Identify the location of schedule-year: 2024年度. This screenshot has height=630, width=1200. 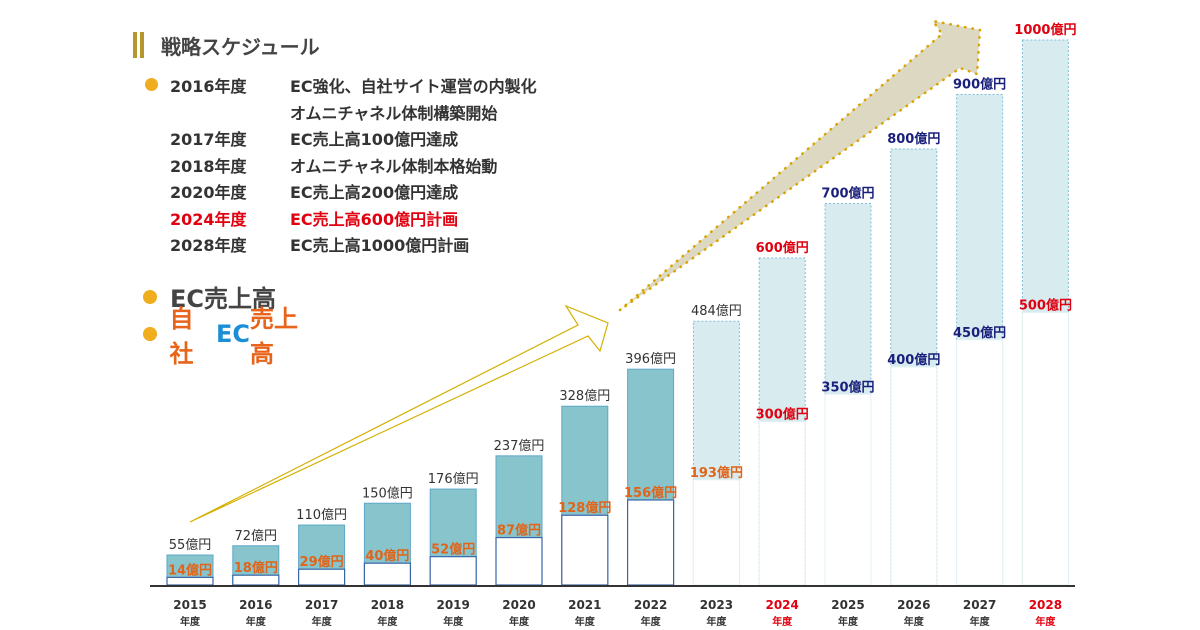
(208, 219).